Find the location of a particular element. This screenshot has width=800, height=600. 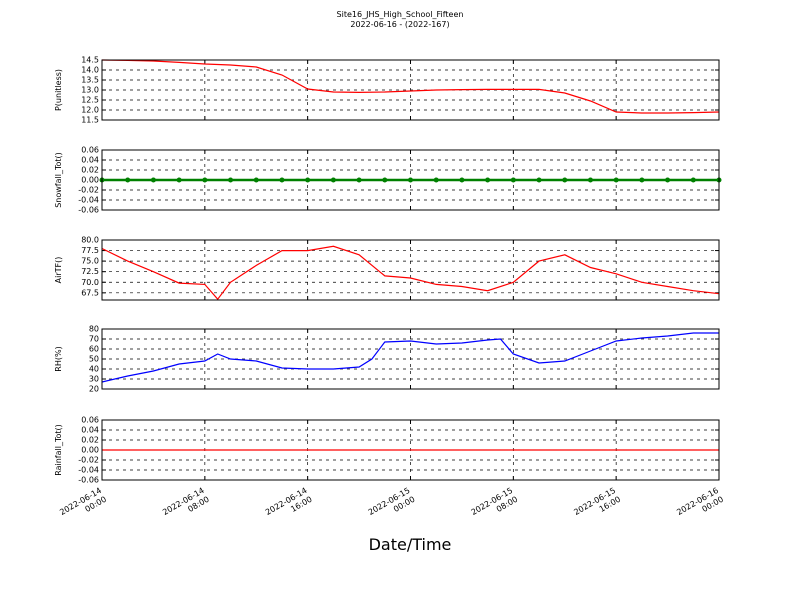

y-tick-label: 77.5 is located at coordinates (90, 250).